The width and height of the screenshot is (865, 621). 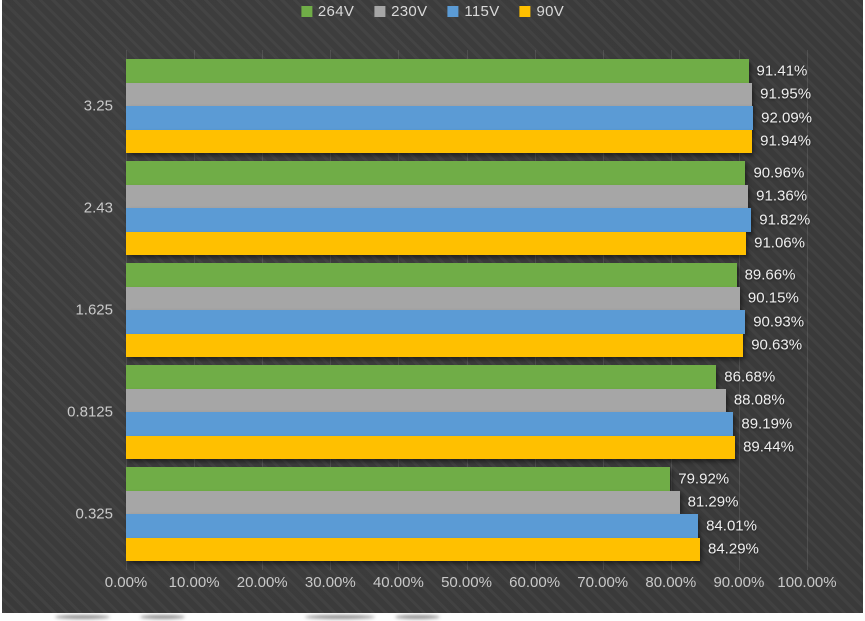 I want to click on bar-row: 84.01%, so click(x=466, y=526).